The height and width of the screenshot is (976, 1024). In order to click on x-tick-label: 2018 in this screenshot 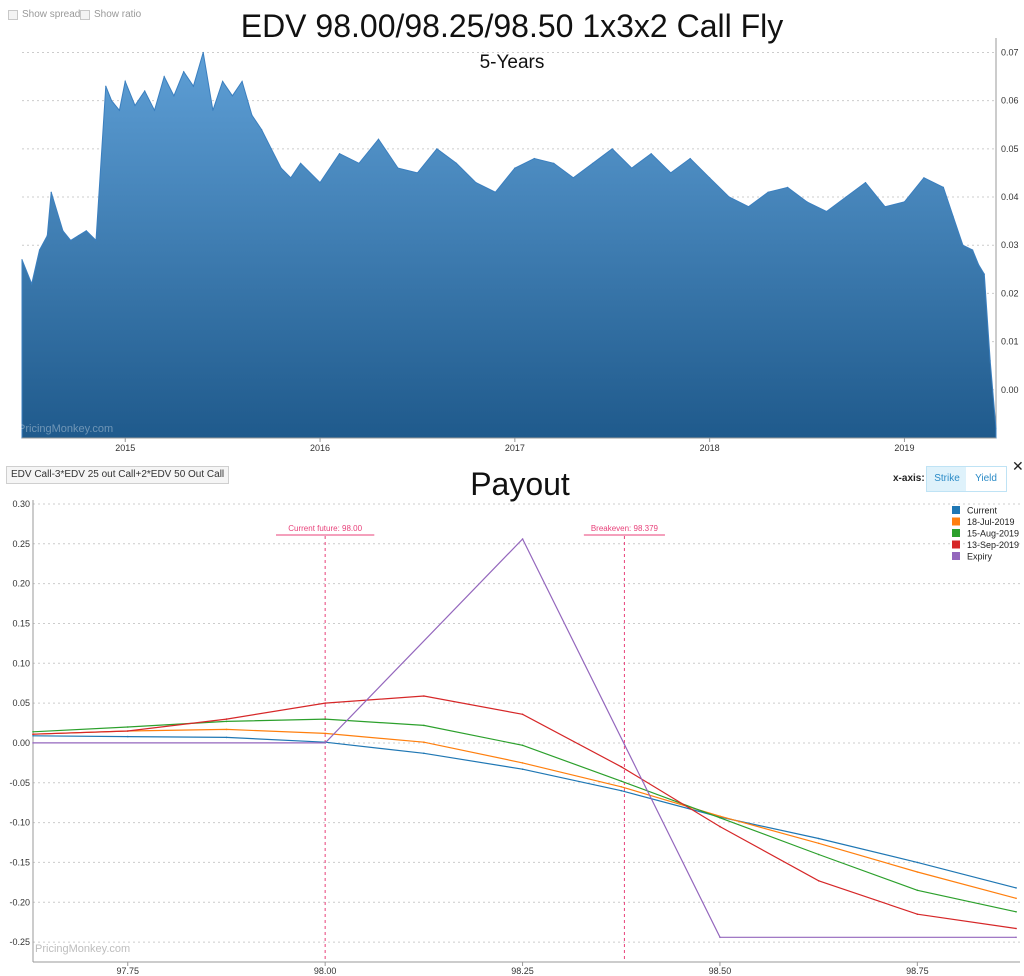, I will do `click(710, 448)`.